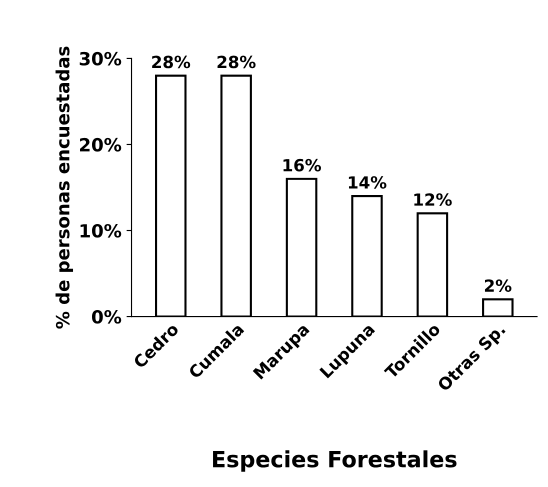 This screenshot has width=548, height=487. Describe the element at coordinates (498, 285) in the screenshot. I see `data-label: 2%` at that location.